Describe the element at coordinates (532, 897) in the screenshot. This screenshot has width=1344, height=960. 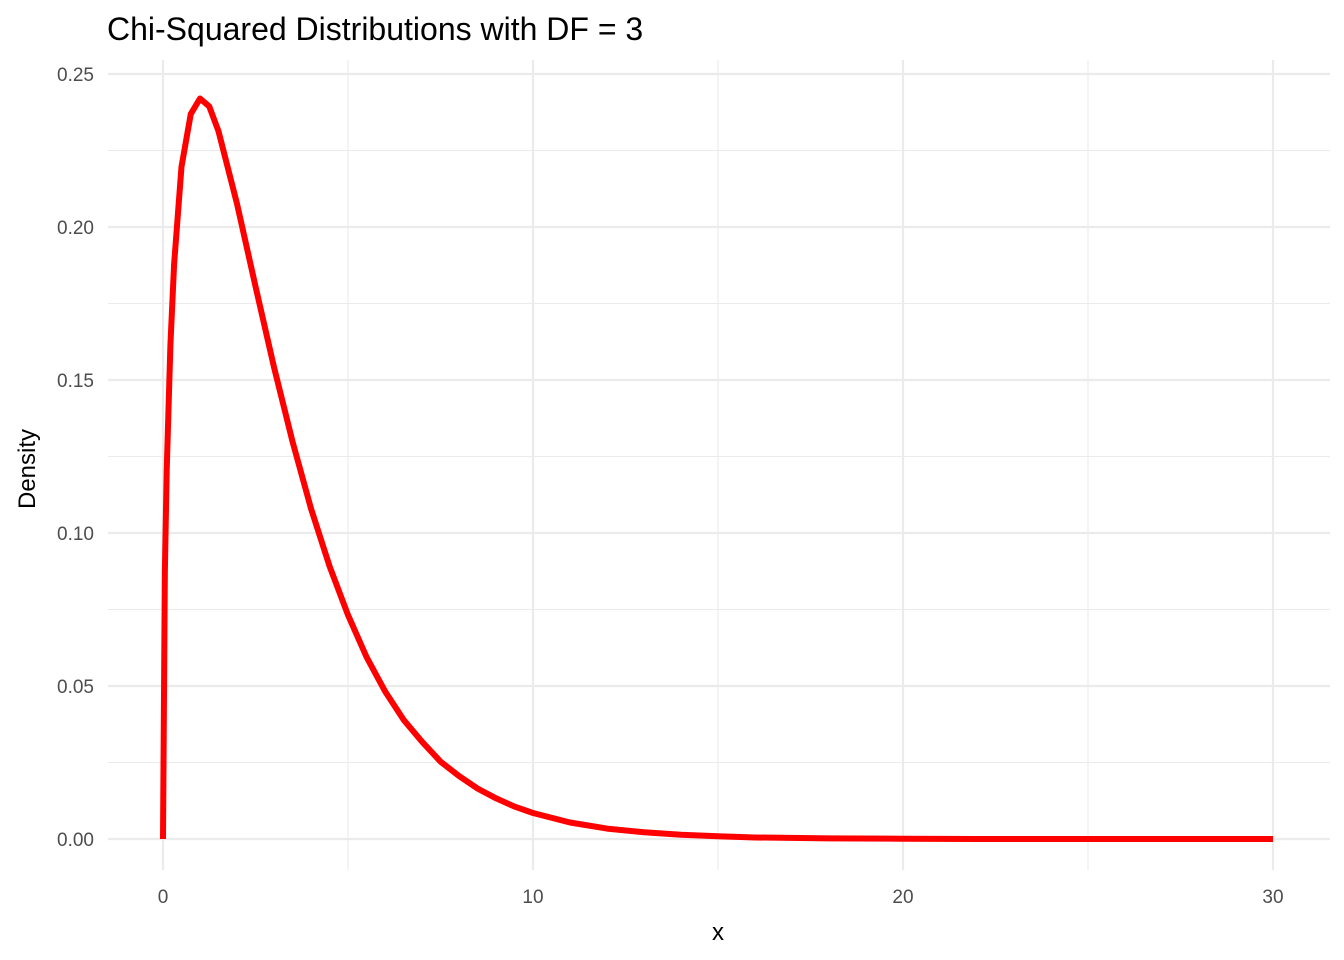
I see `x-tick-label: 10` at that location.